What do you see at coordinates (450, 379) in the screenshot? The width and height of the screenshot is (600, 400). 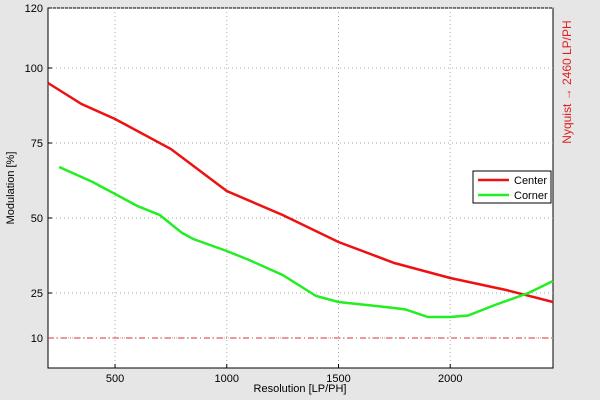 I see `x-tick-label: 2000` at bounding box center [450, 379].